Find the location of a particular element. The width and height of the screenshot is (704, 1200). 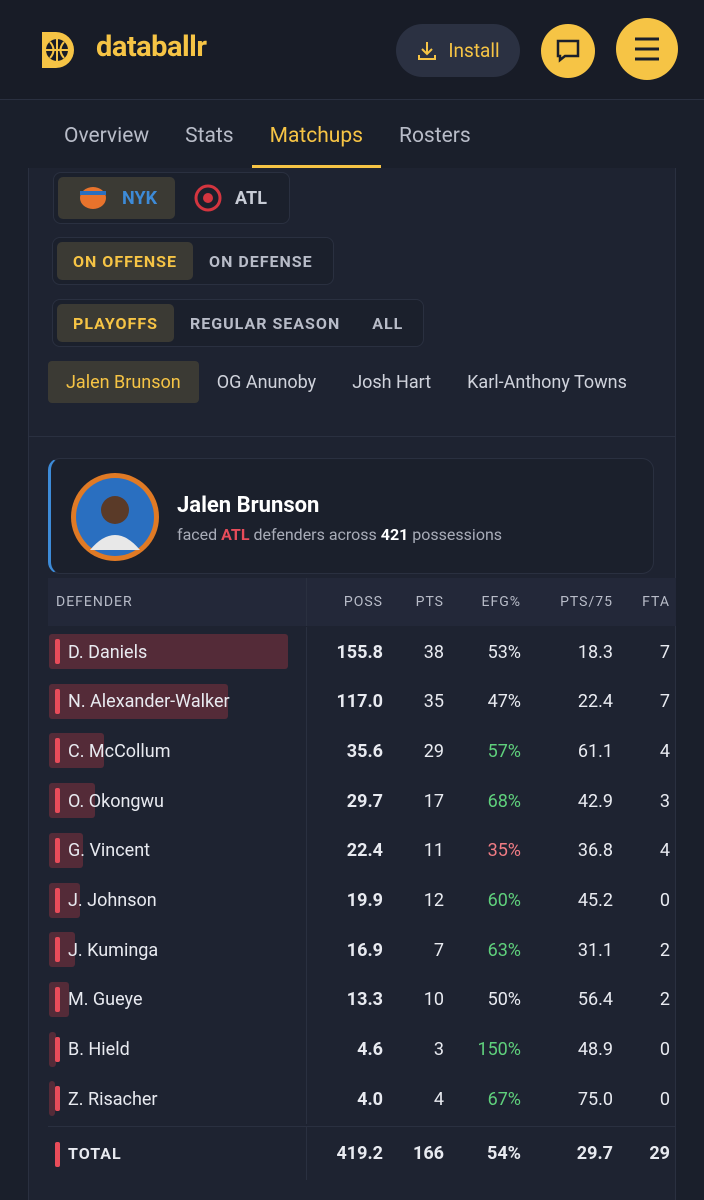

defender-name: B. Hield is located at coordinates (99, 1050).